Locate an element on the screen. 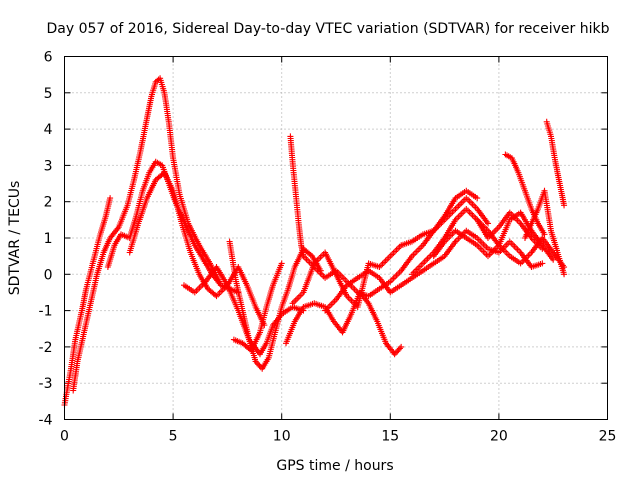  y-tick-label: -2 is located at coordinates (46, 348).